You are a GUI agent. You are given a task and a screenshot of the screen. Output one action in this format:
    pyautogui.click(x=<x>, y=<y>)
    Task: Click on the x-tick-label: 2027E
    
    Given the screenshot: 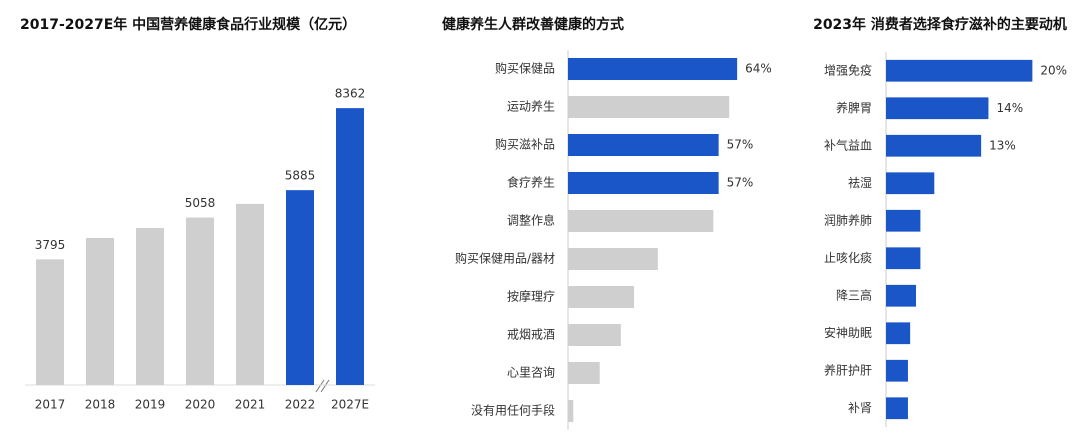 What is the action you would take?
    pyautogui.click(x=350, y=405)
    